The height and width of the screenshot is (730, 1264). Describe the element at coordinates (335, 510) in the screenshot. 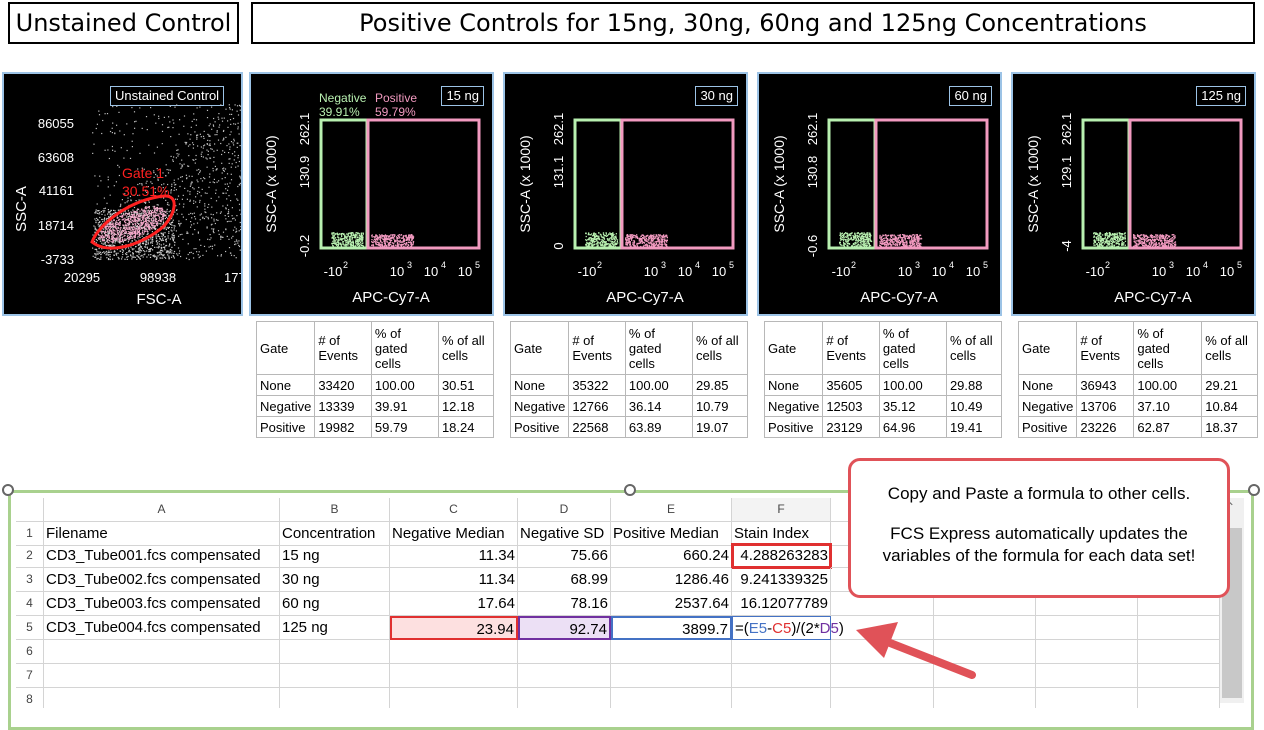

I see `column-header: B` at that location.